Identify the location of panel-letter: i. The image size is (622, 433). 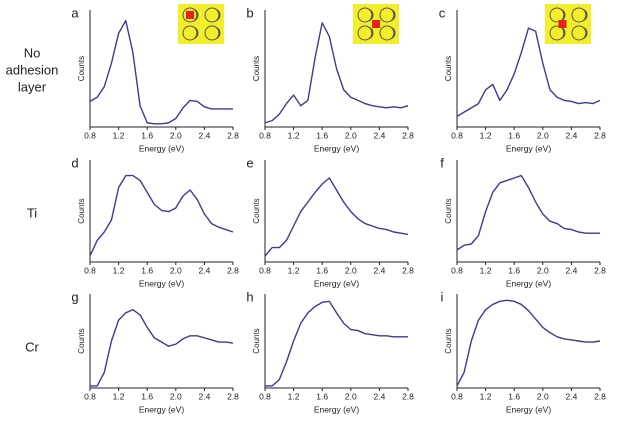
(442, 296).